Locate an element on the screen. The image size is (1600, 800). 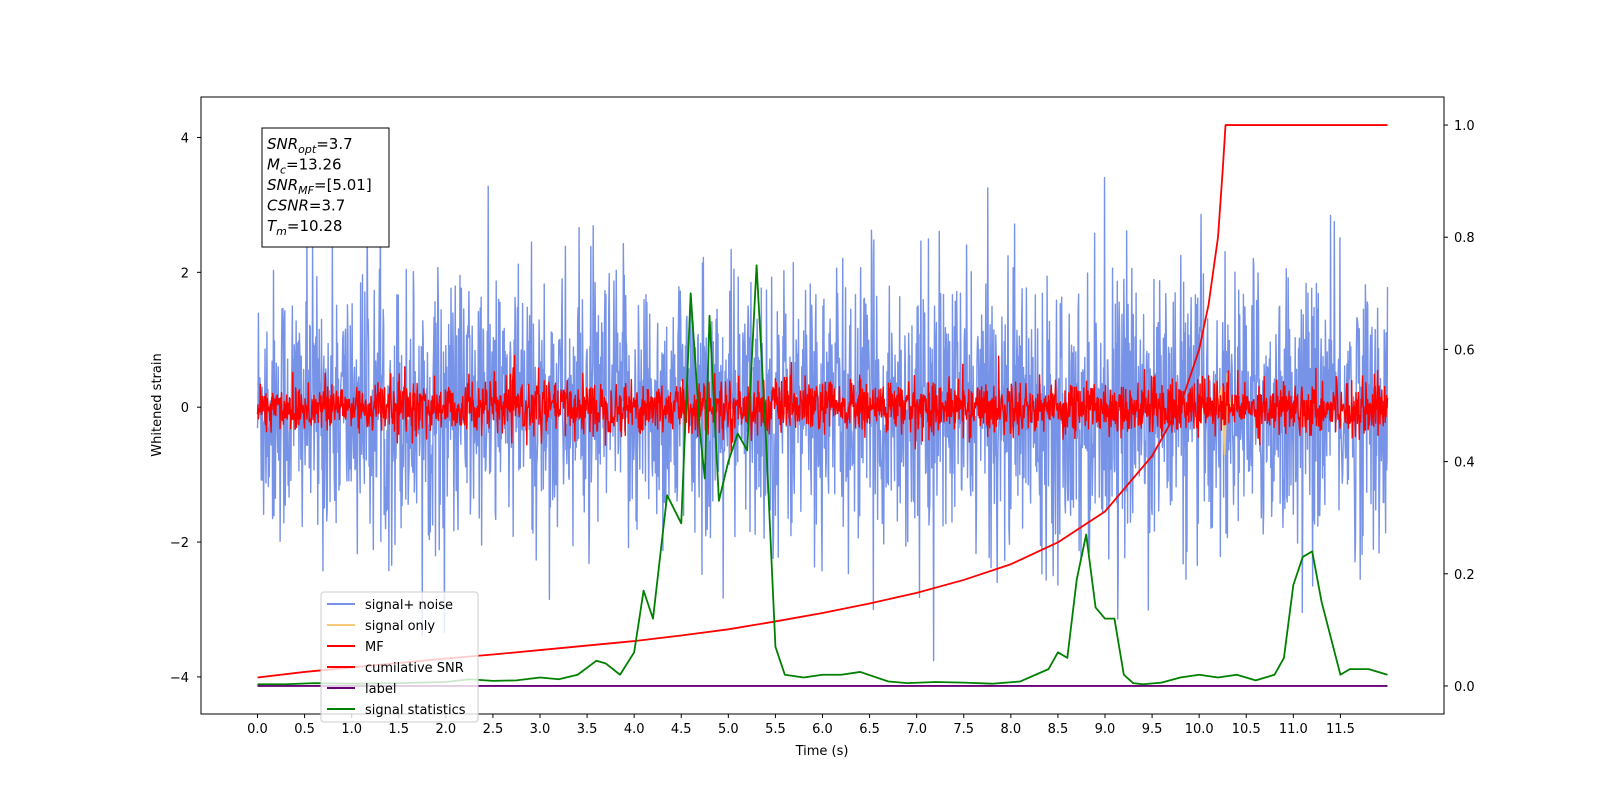
x-tick-label: 0.0 is located at coordinates (257, 729).